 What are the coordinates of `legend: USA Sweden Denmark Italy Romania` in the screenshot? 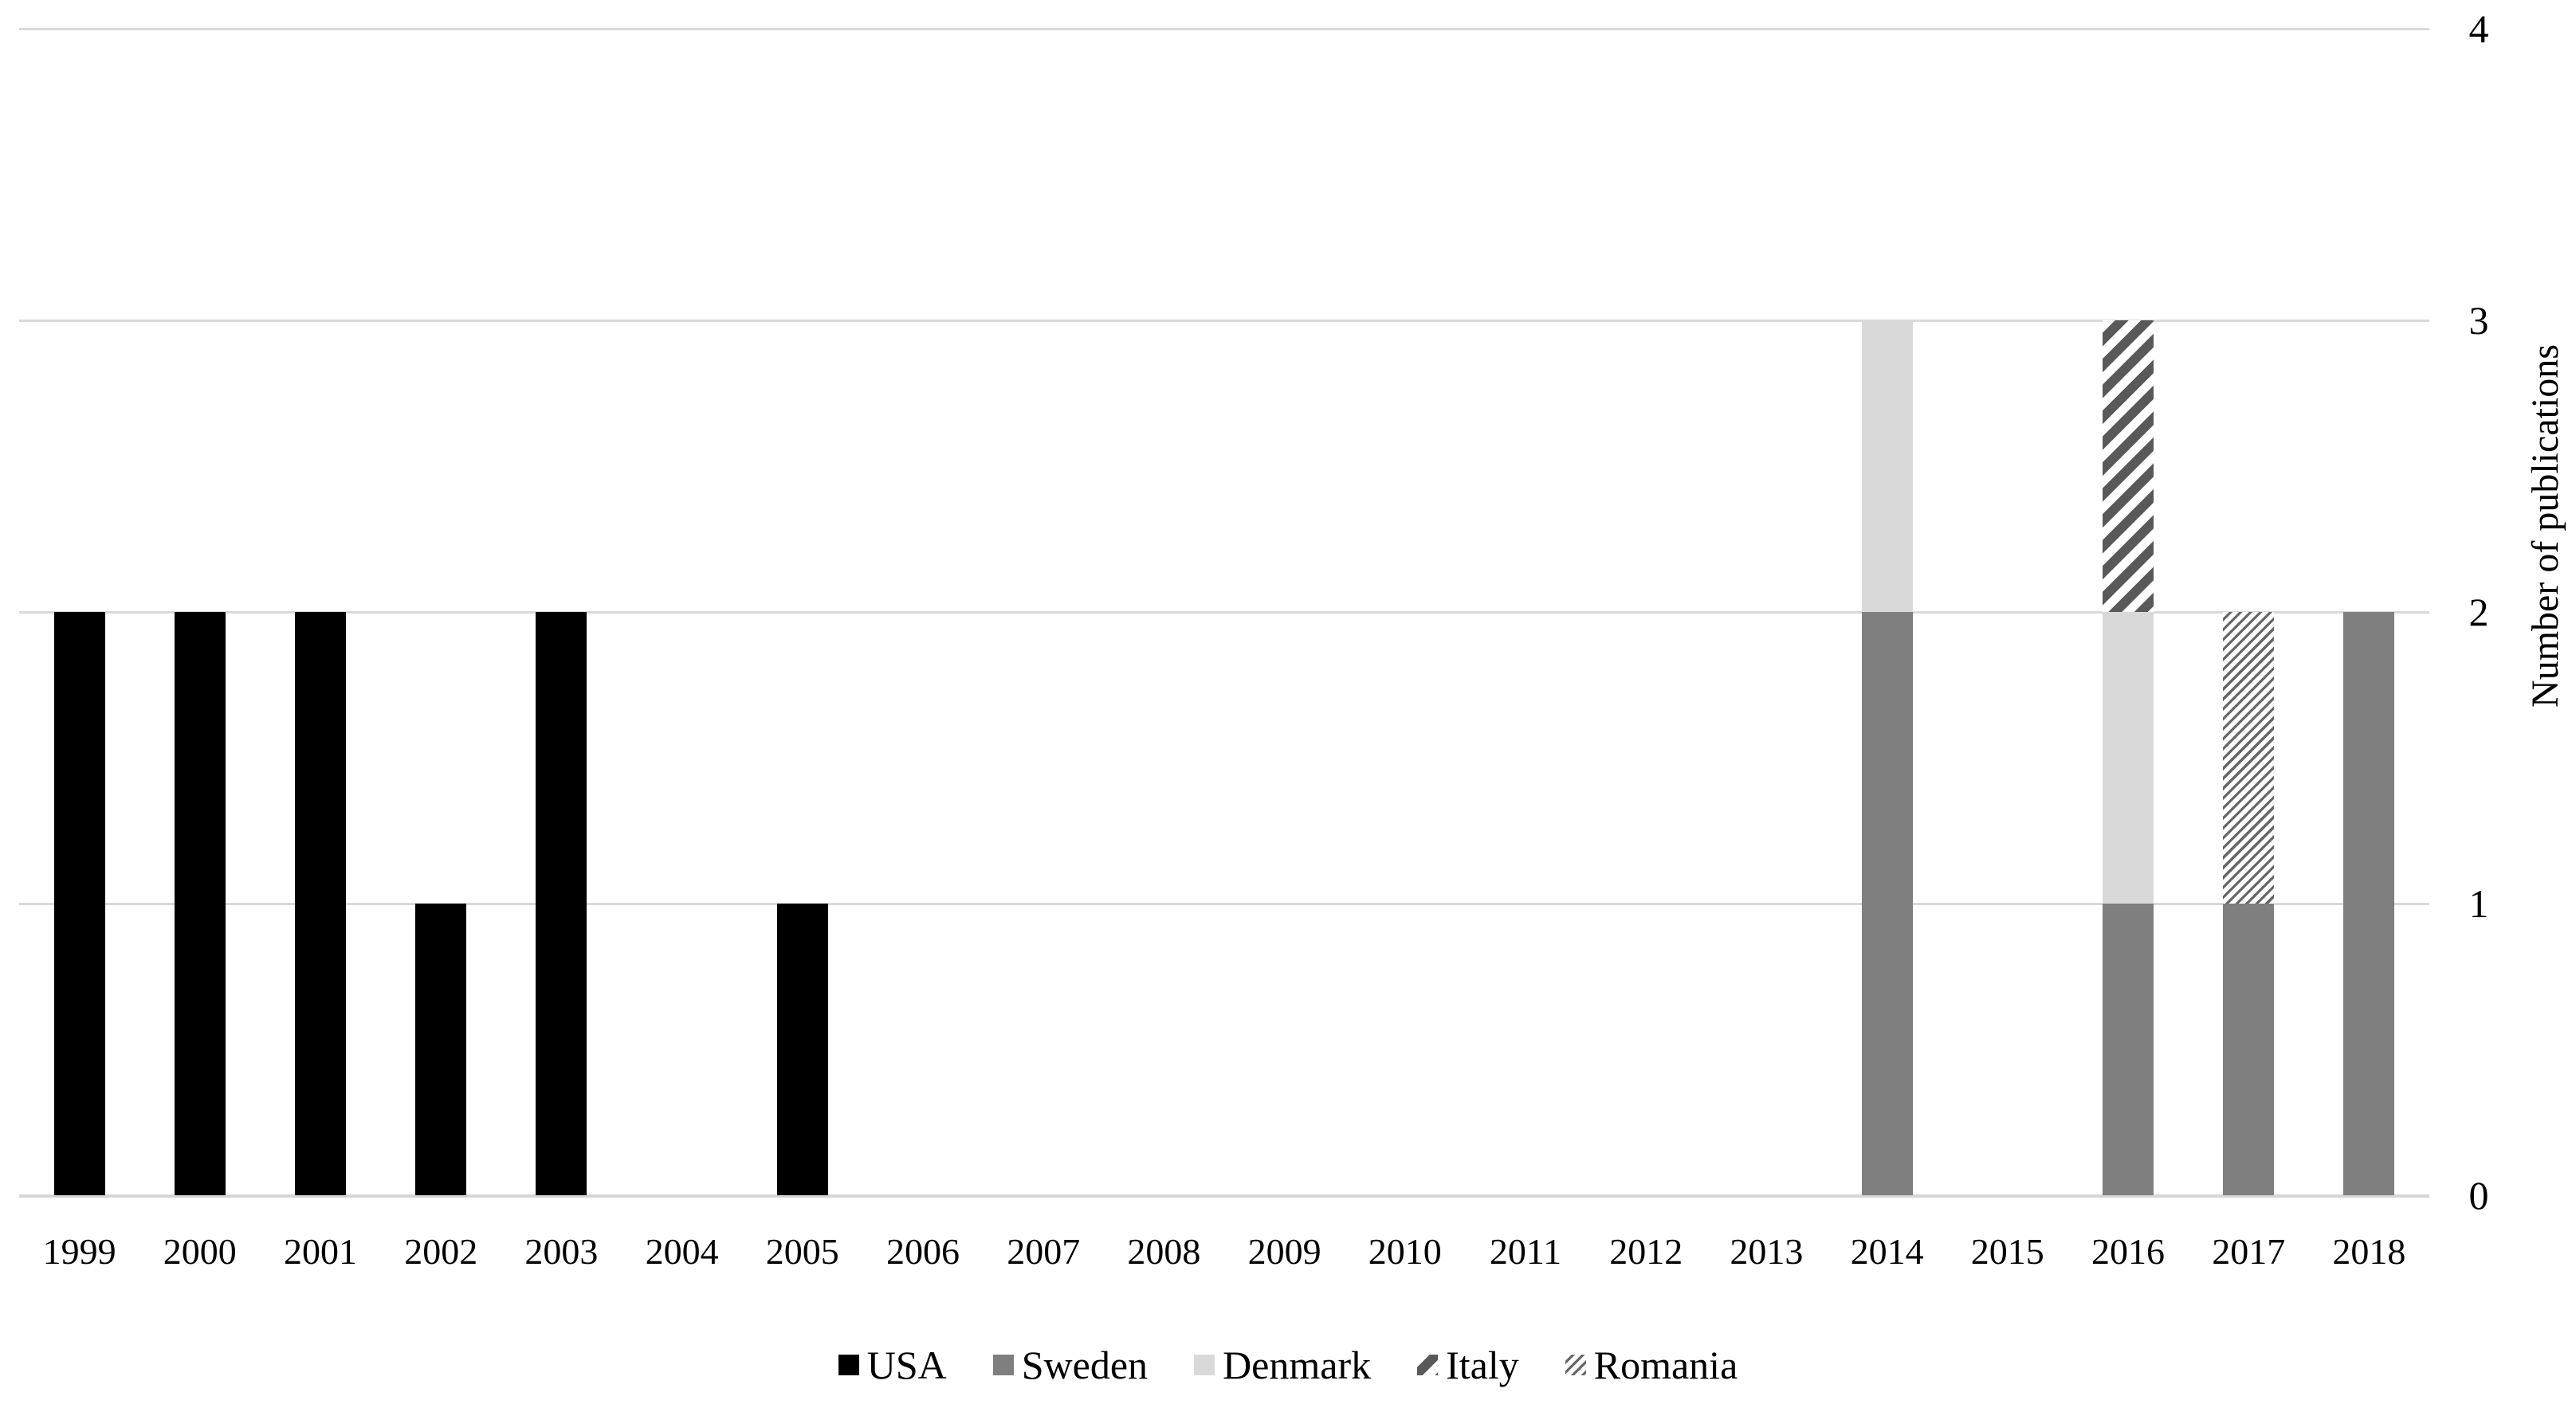 It's located at (1288, 1365).